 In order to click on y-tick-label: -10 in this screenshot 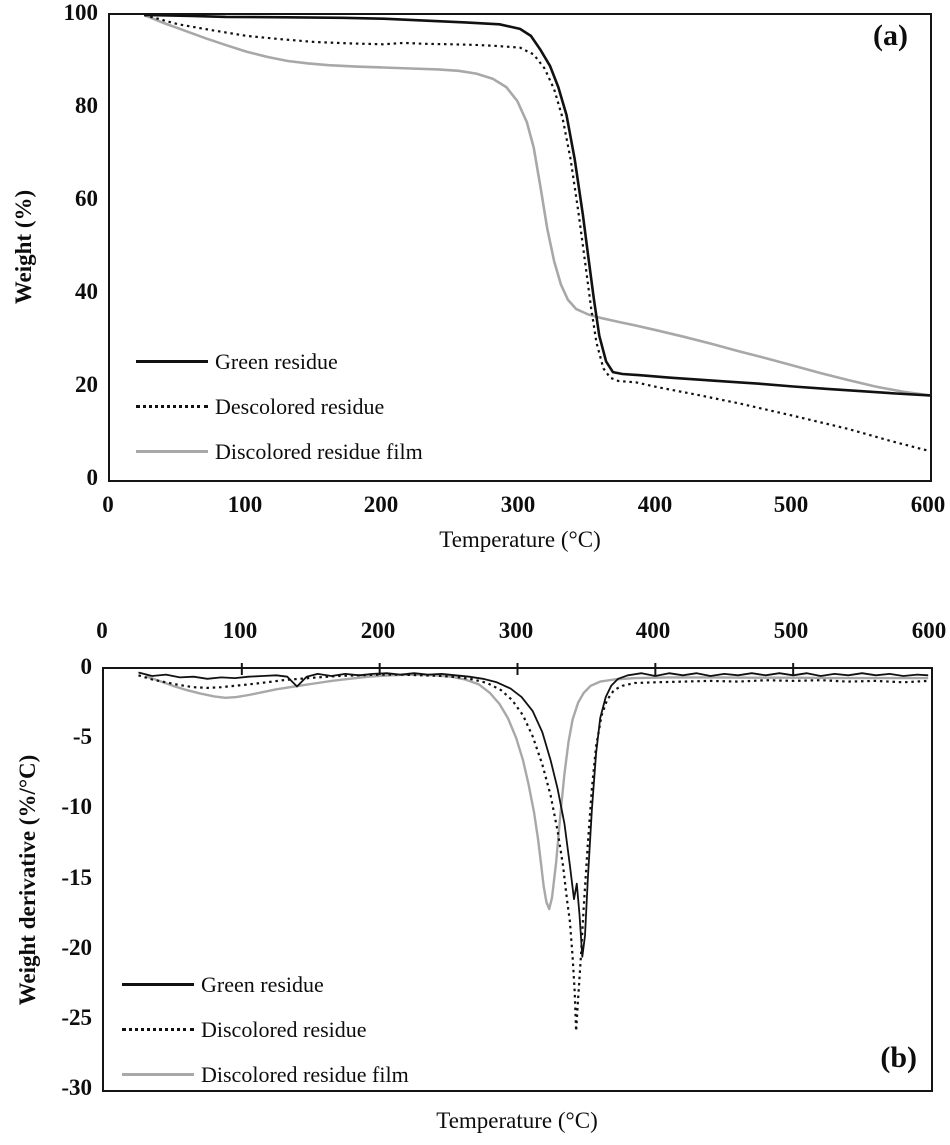, I will do `click(76, 806)`.